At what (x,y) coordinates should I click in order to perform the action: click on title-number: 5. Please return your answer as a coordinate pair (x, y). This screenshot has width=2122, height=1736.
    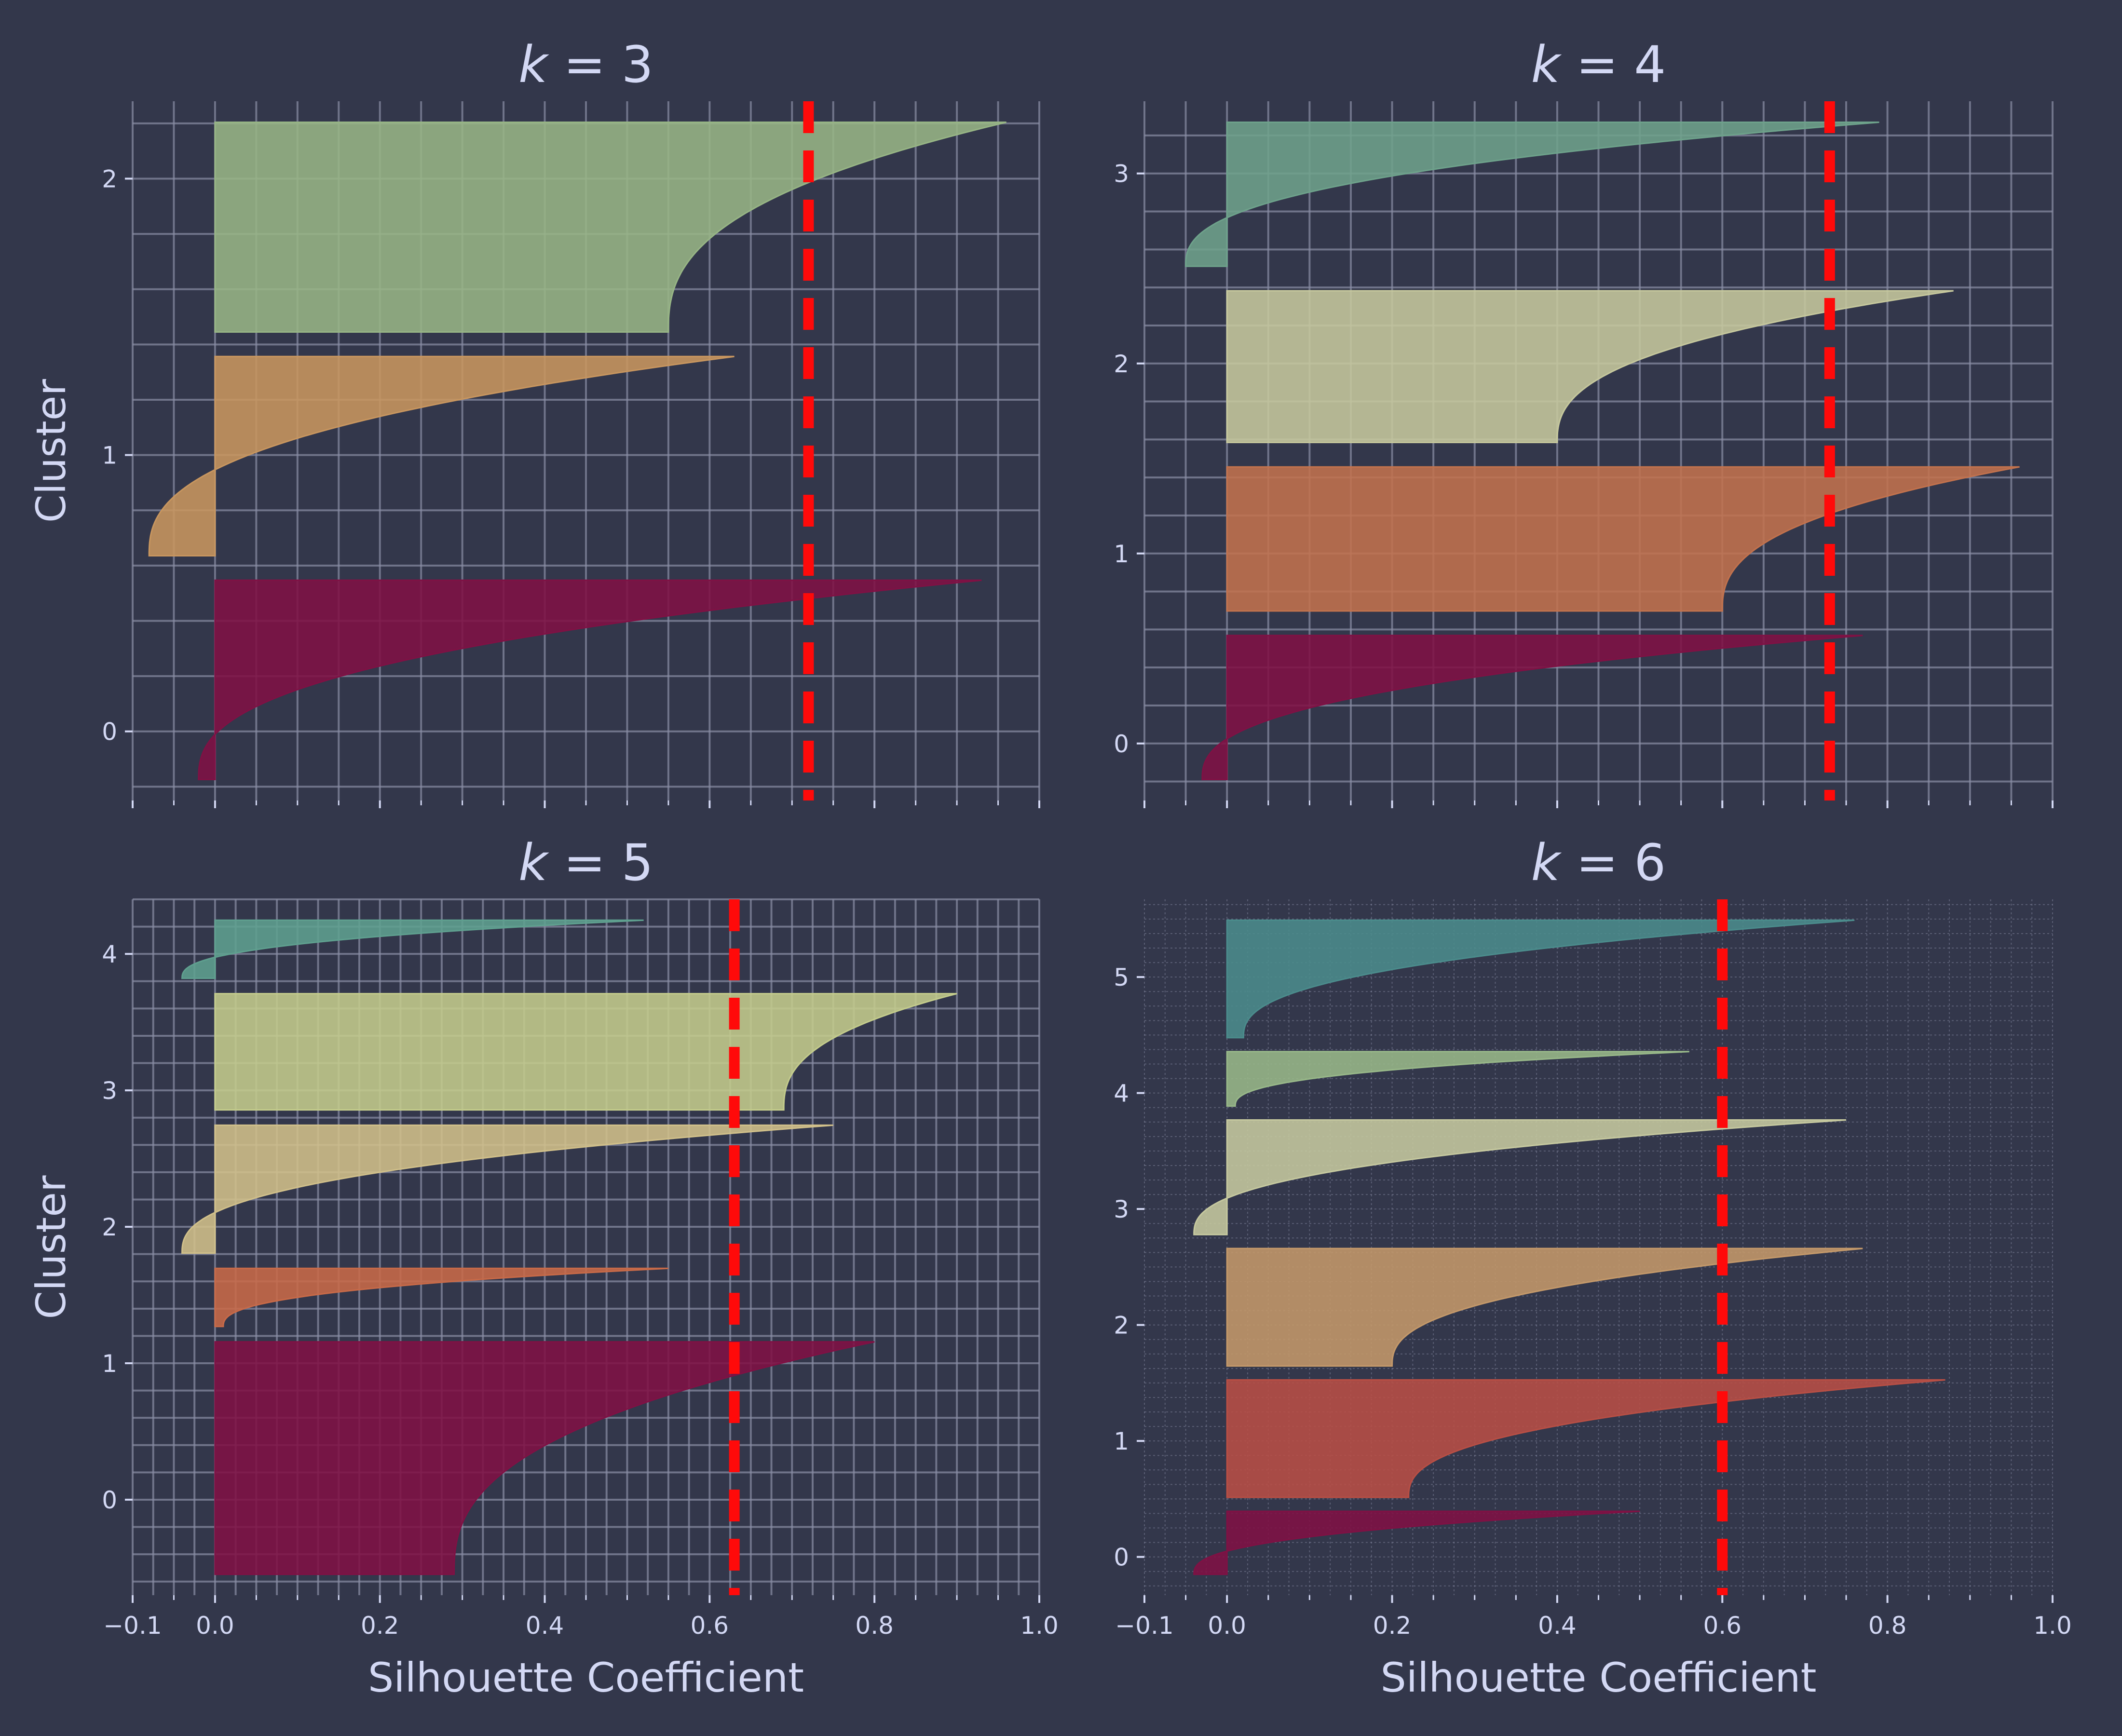
    Looking at the image, I should click on (638, 862).